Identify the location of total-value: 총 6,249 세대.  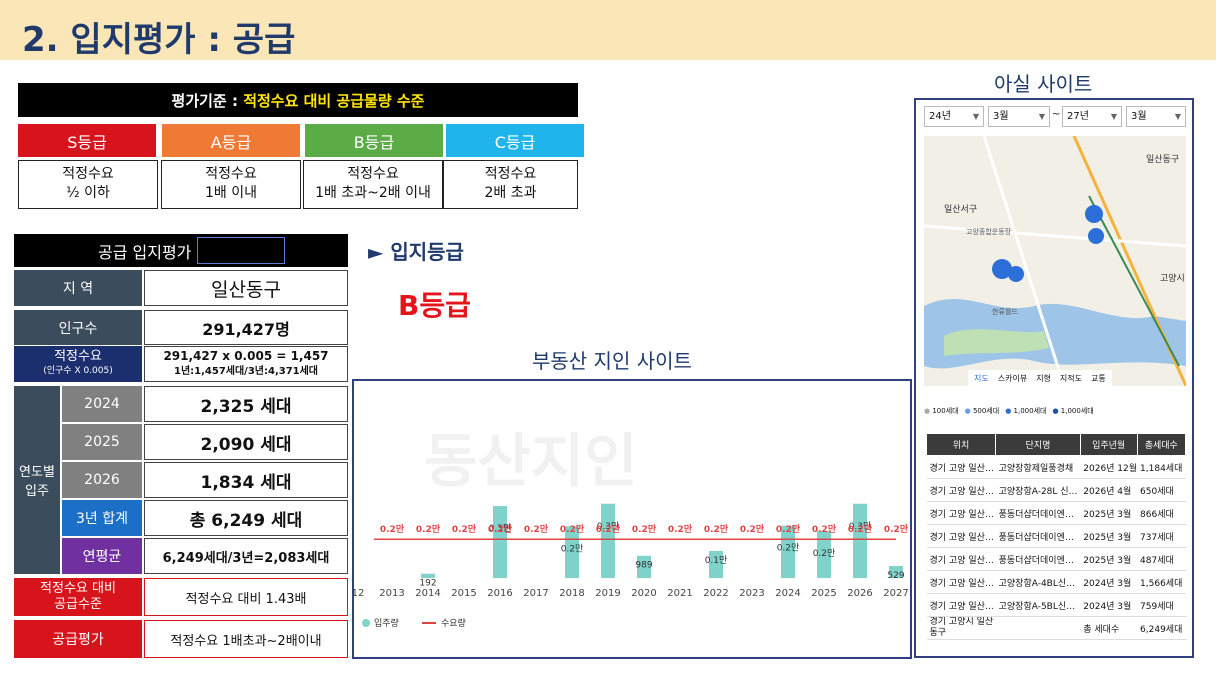
(246, 518).